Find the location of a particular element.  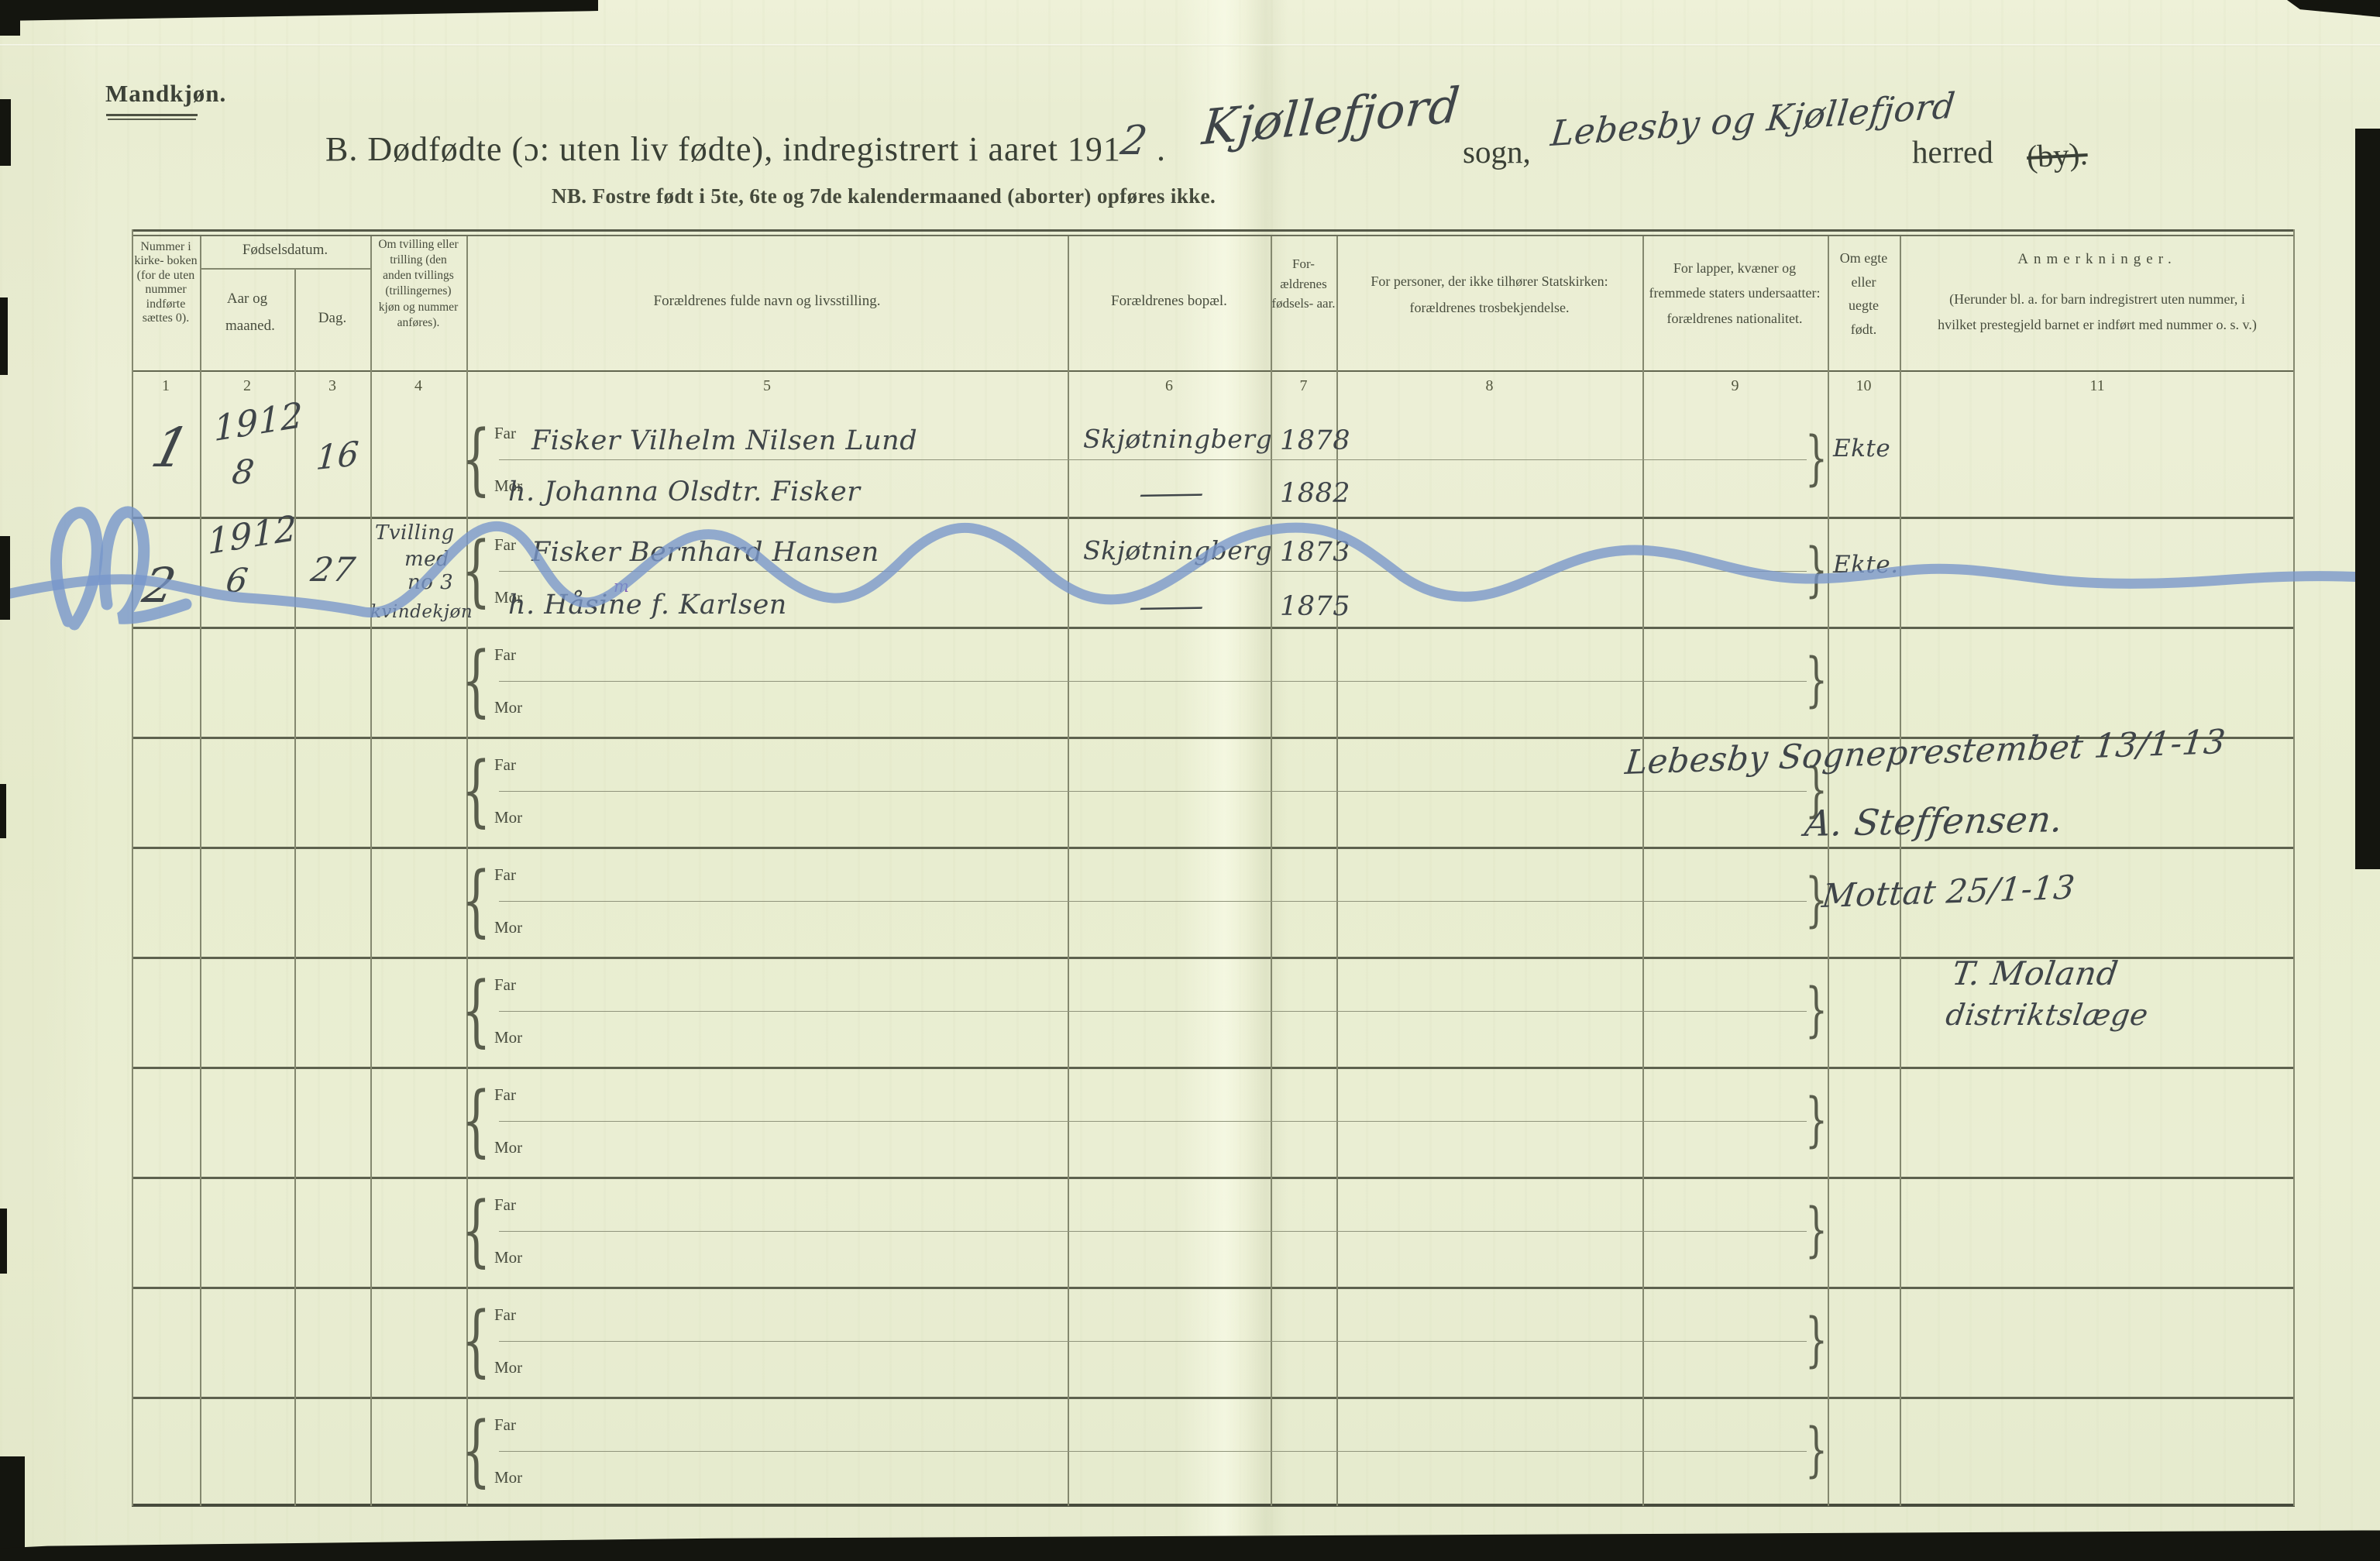

title-year-handwritten: 2 is located at coordinates (1134, 141).